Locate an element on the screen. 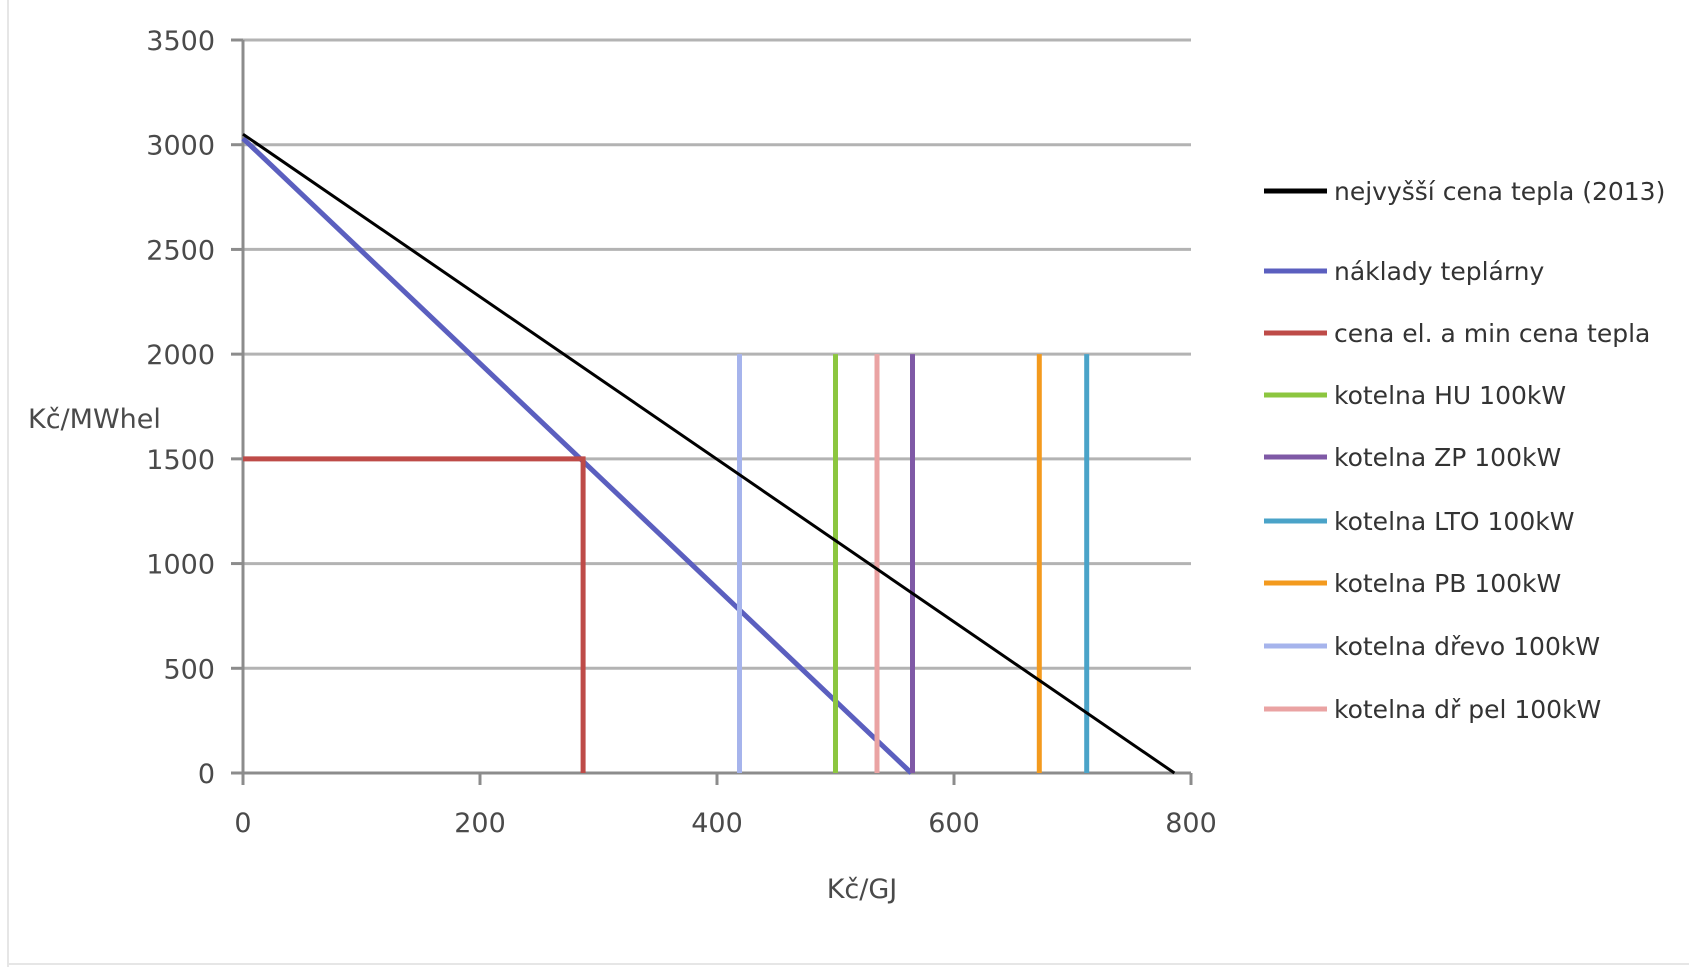 The width and height of the screenshot is (1689, 967). x-tick-label: 400 is located at coordinates (717, 823).